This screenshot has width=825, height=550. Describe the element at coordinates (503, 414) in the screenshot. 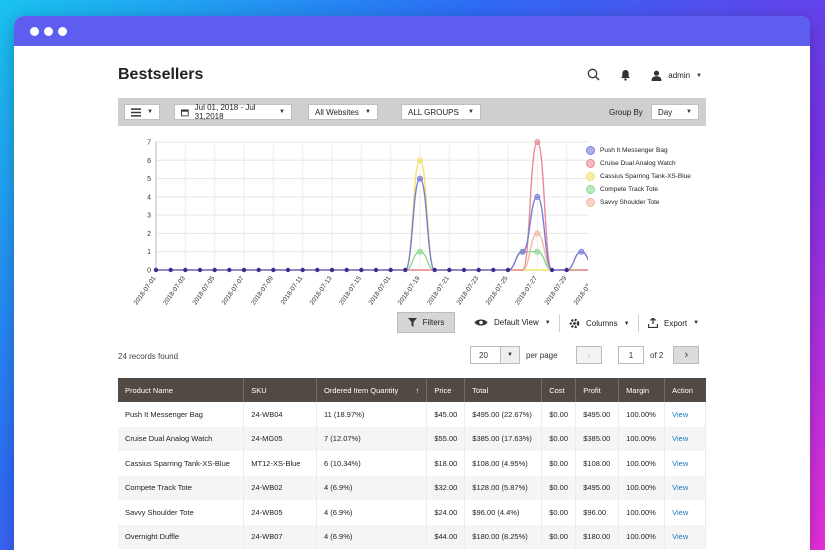

I see `cell-total: $495.00 (22.67%)` at that location.